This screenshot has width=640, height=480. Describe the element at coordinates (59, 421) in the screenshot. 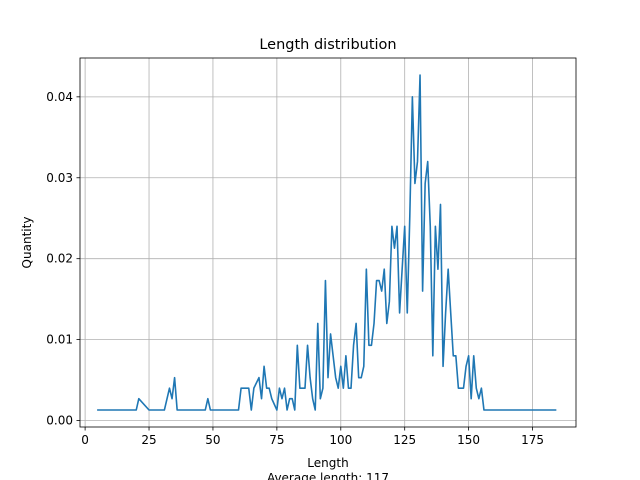

I see `y-tick-label: 0.00` at that location.